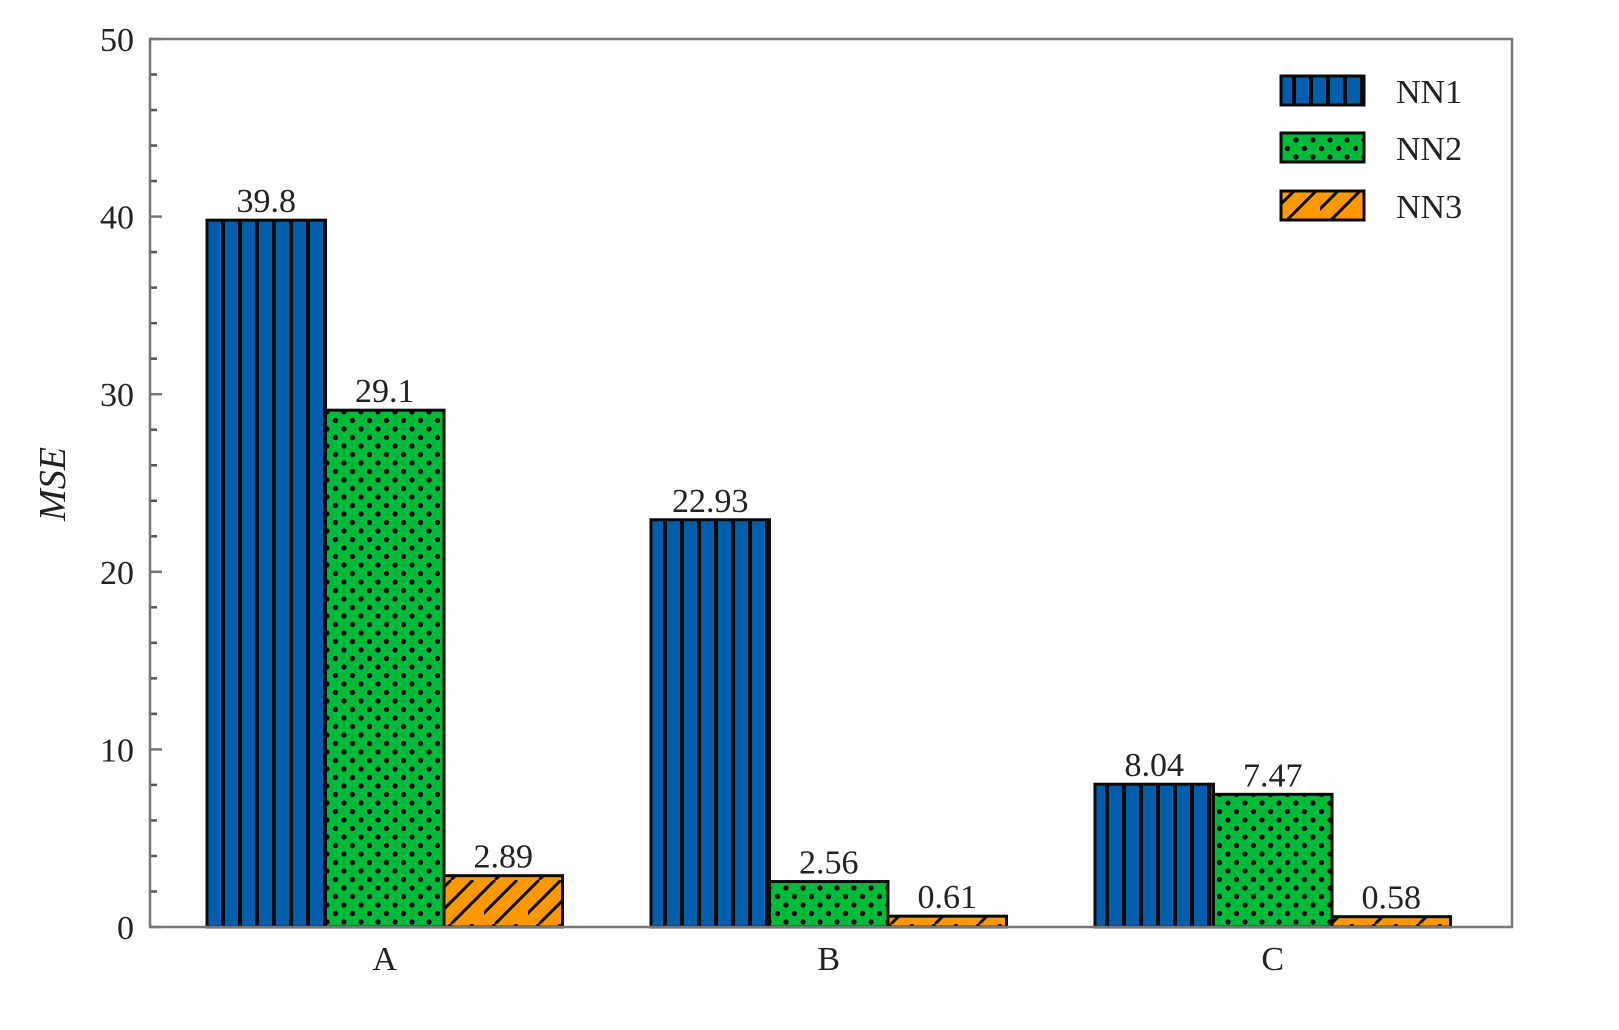  I want to click on legend: NN1 NN2 NN3, so click(1370, 150).